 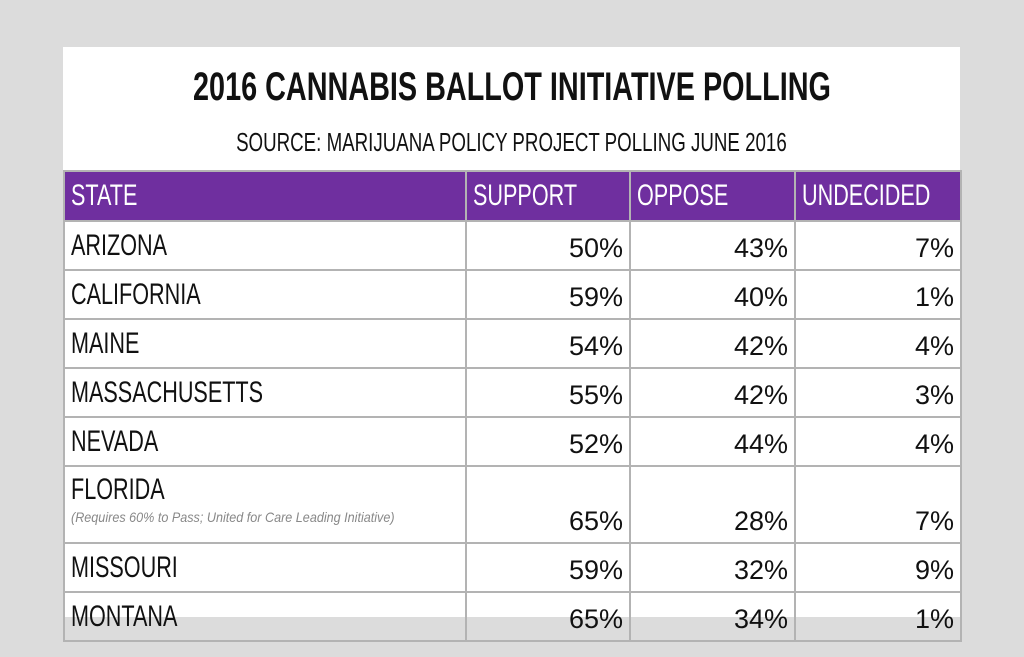 I want to click on oppose-cell: 34%, so click(x=712, y=616).